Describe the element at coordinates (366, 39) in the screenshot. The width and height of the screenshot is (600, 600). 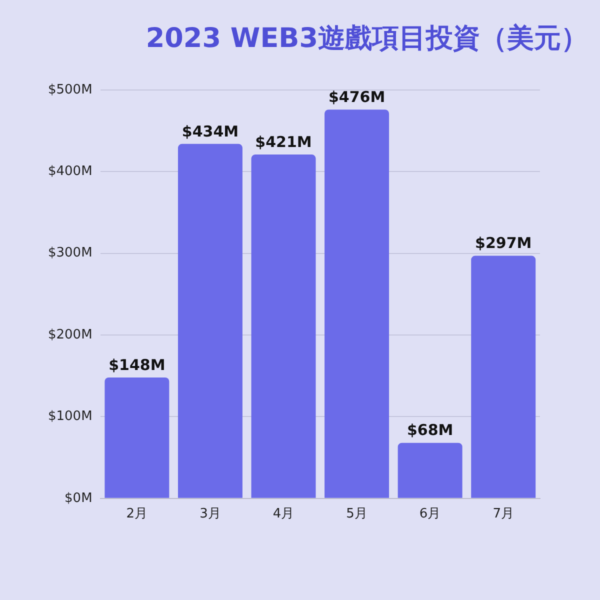
I see `chart-title: 2023 WEB3遊戲項目投資（美元）` at that location.